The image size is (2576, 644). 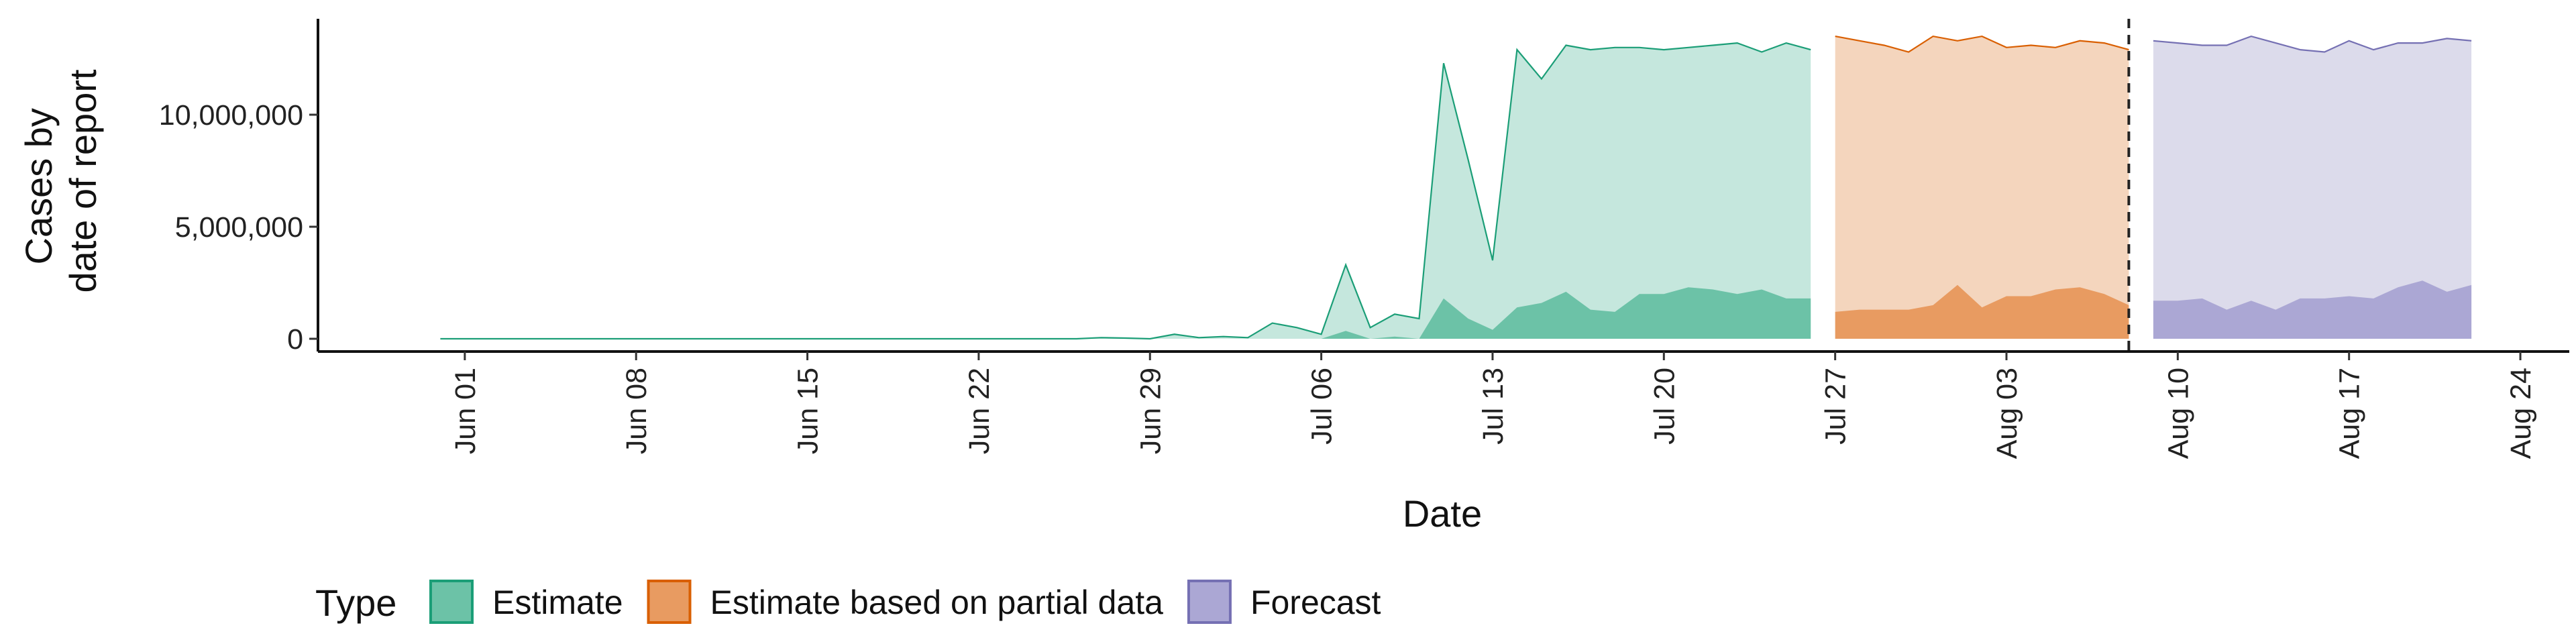 What do you see at coordinates (2178, 413) in the screenshot?
I see `x-tick-label: Aug 10` at bounding box center [2178, 413].